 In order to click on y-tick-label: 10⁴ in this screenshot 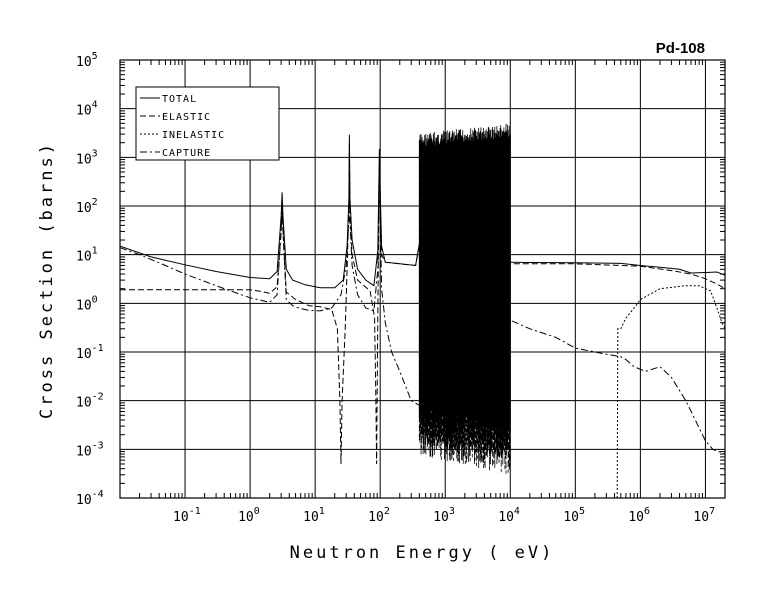, I will do `click(87, 109)`.